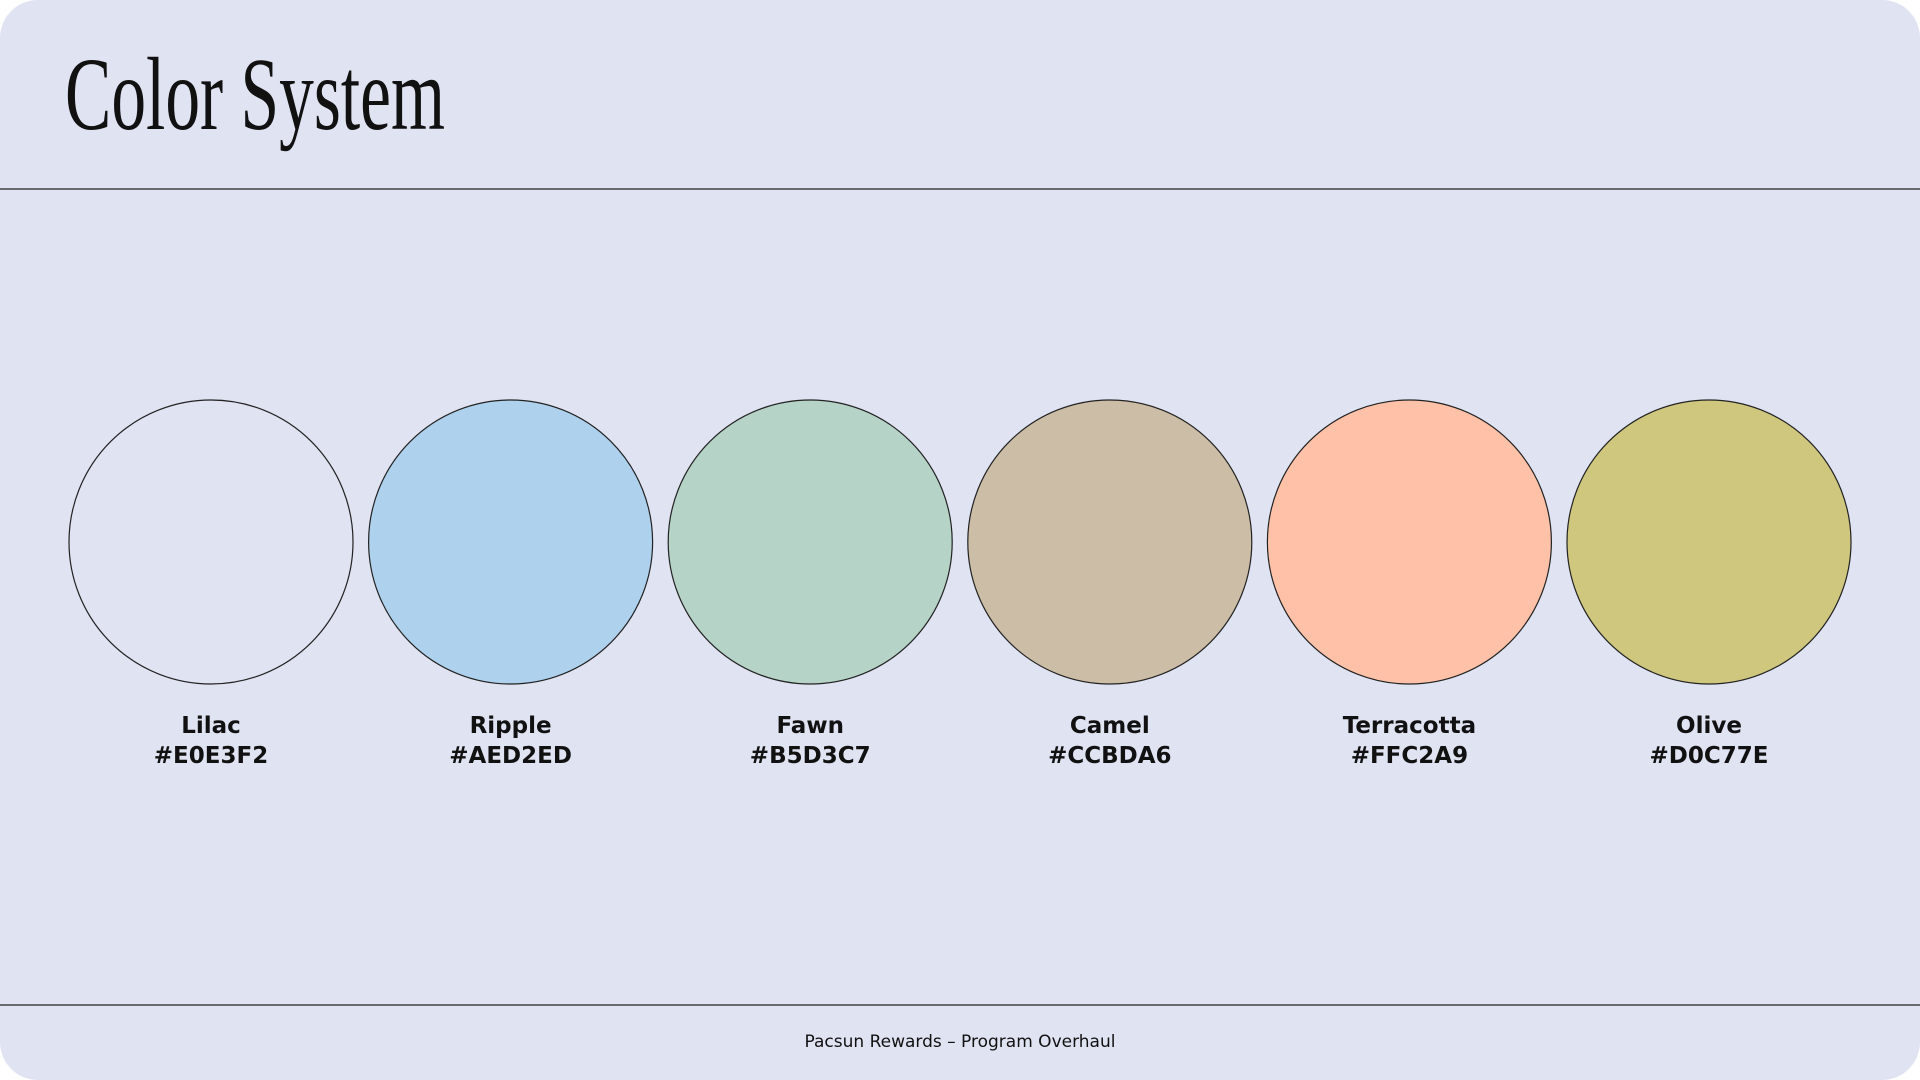 The height and width of the screenshot is (1080, 1920). Describe the element at coordinates (1709, 756) in the screenshot. I see `color-hex: #D0C77E` at that location.